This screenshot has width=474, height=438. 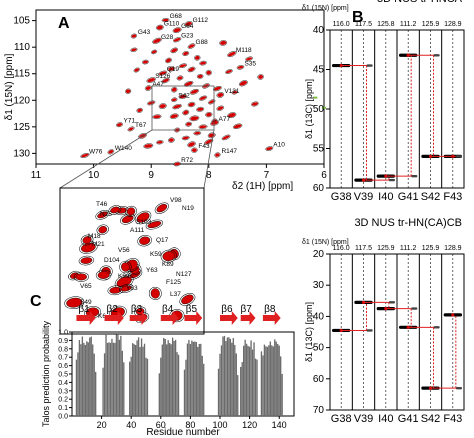 I want to click on talos-plot-frame, so click(x=183, y=374).